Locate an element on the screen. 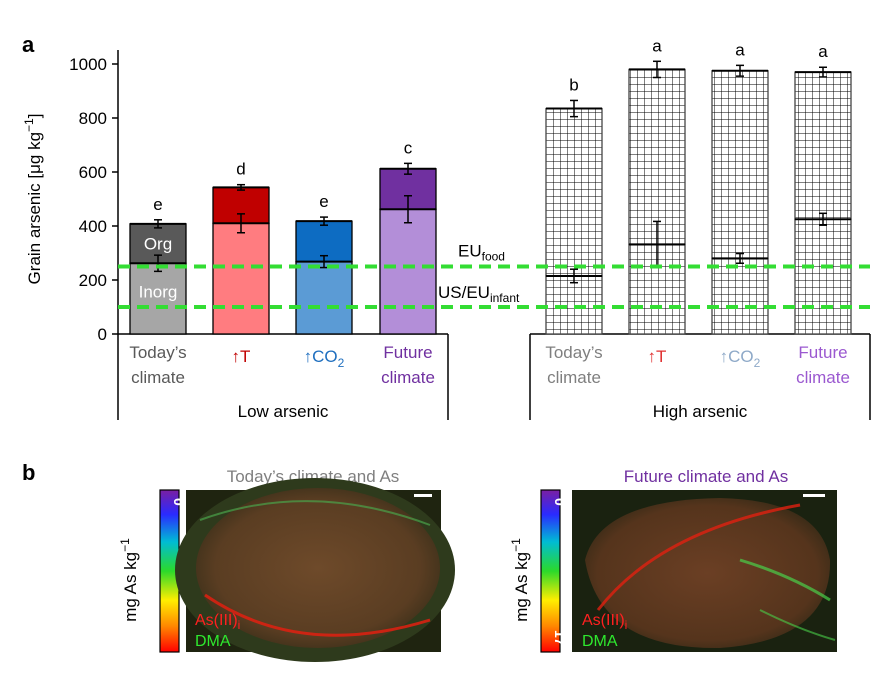 Image resolution: width=887 pixels, height=677 pixels. y-axis-title-text: Grain arsenic [μg kg is located at coordinates (34, 208).